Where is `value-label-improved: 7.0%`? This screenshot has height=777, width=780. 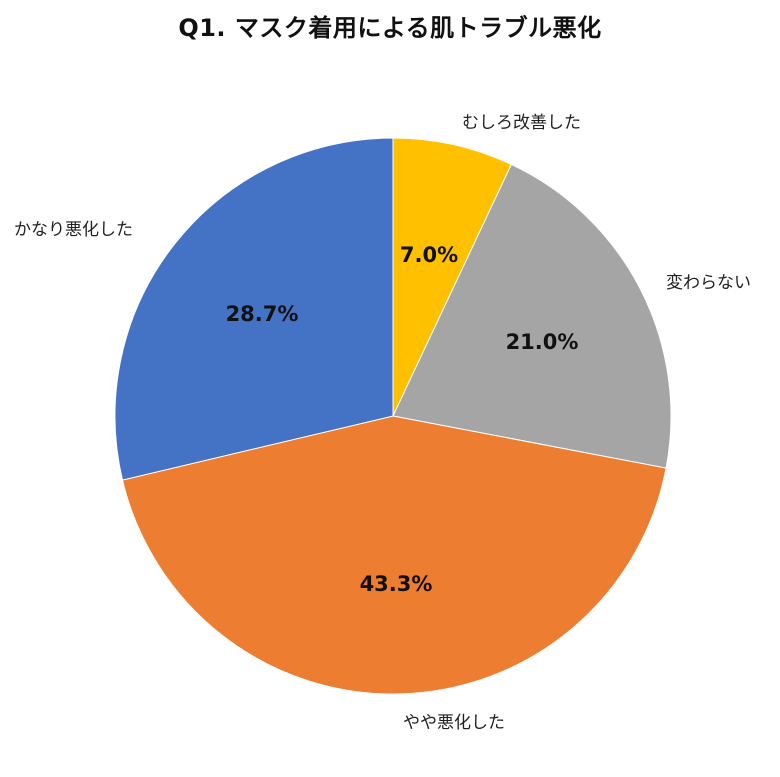 value-label-improved: 7.0% is located at coordinates (429, 255).